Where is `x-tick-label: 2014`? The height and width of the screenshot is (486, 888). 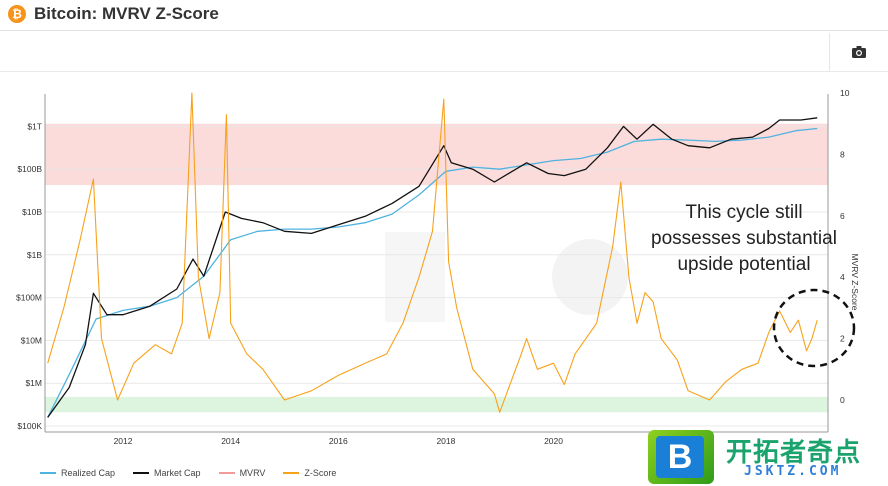 x-tick-label: 2014 is located at coordinates (230, 441).